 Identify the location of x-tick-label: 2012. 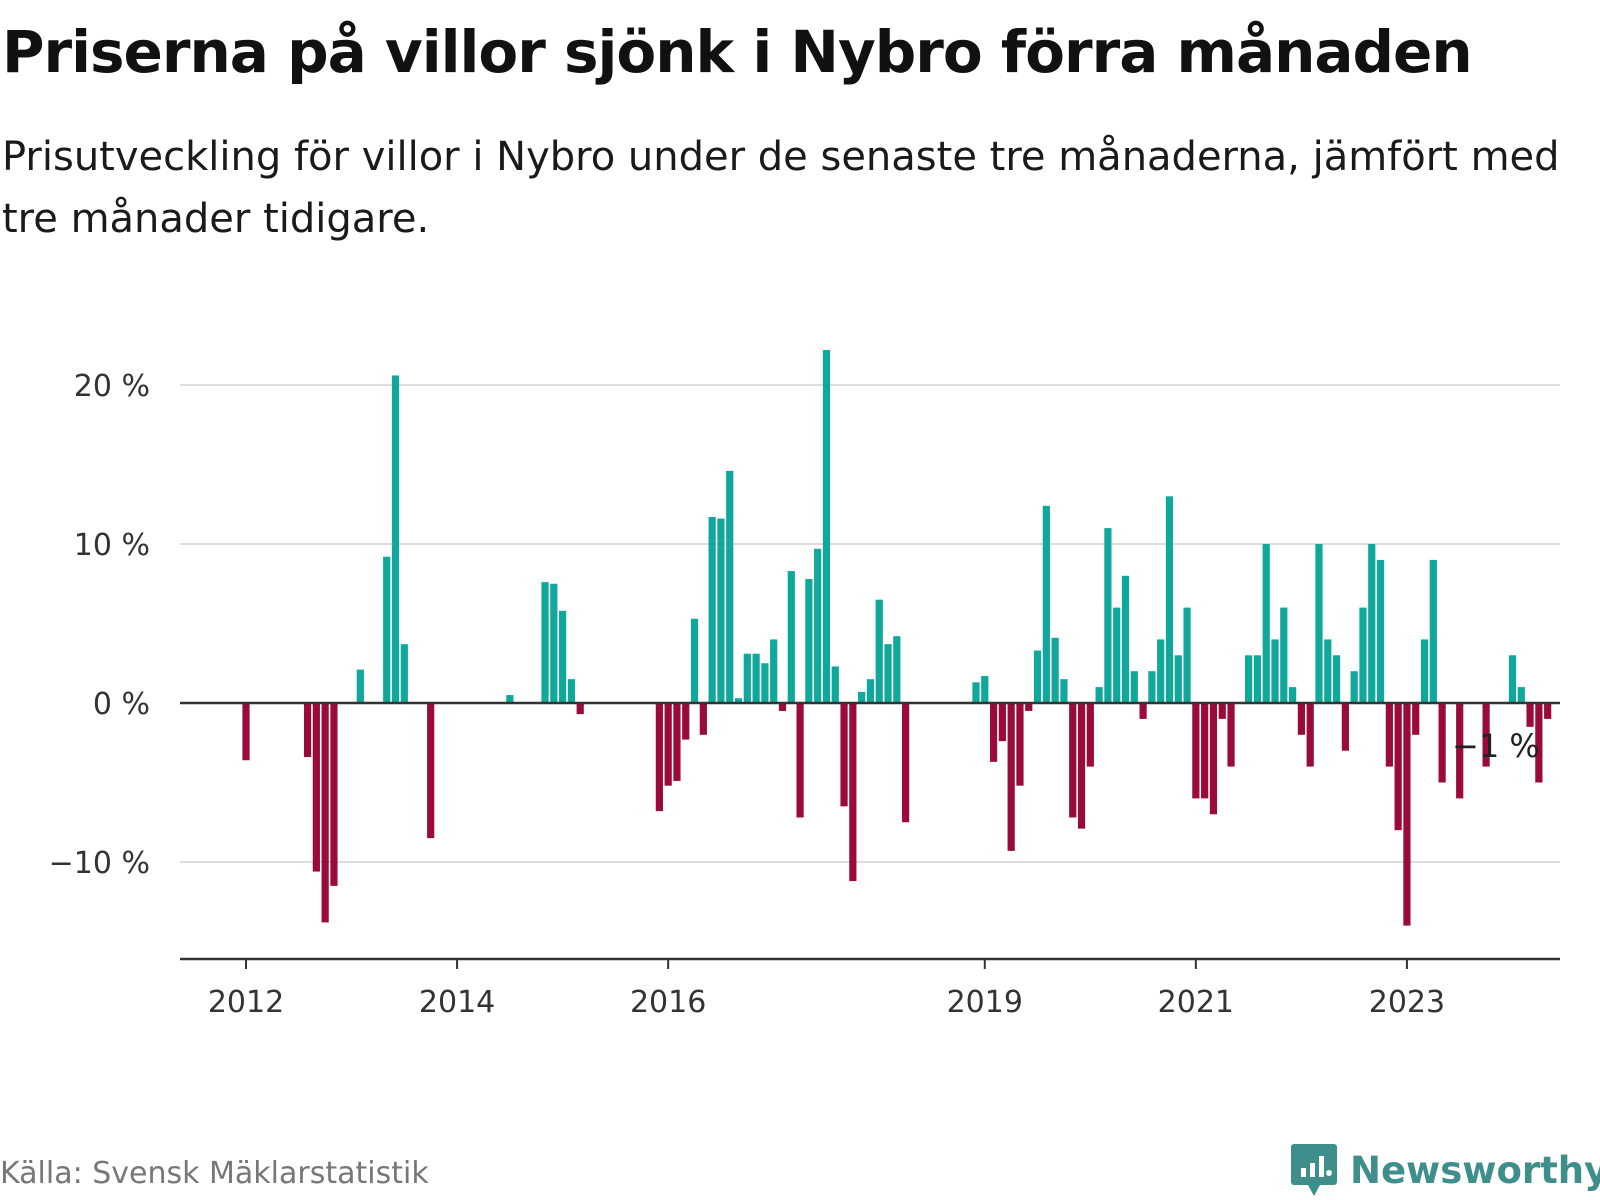
(246, 1002).